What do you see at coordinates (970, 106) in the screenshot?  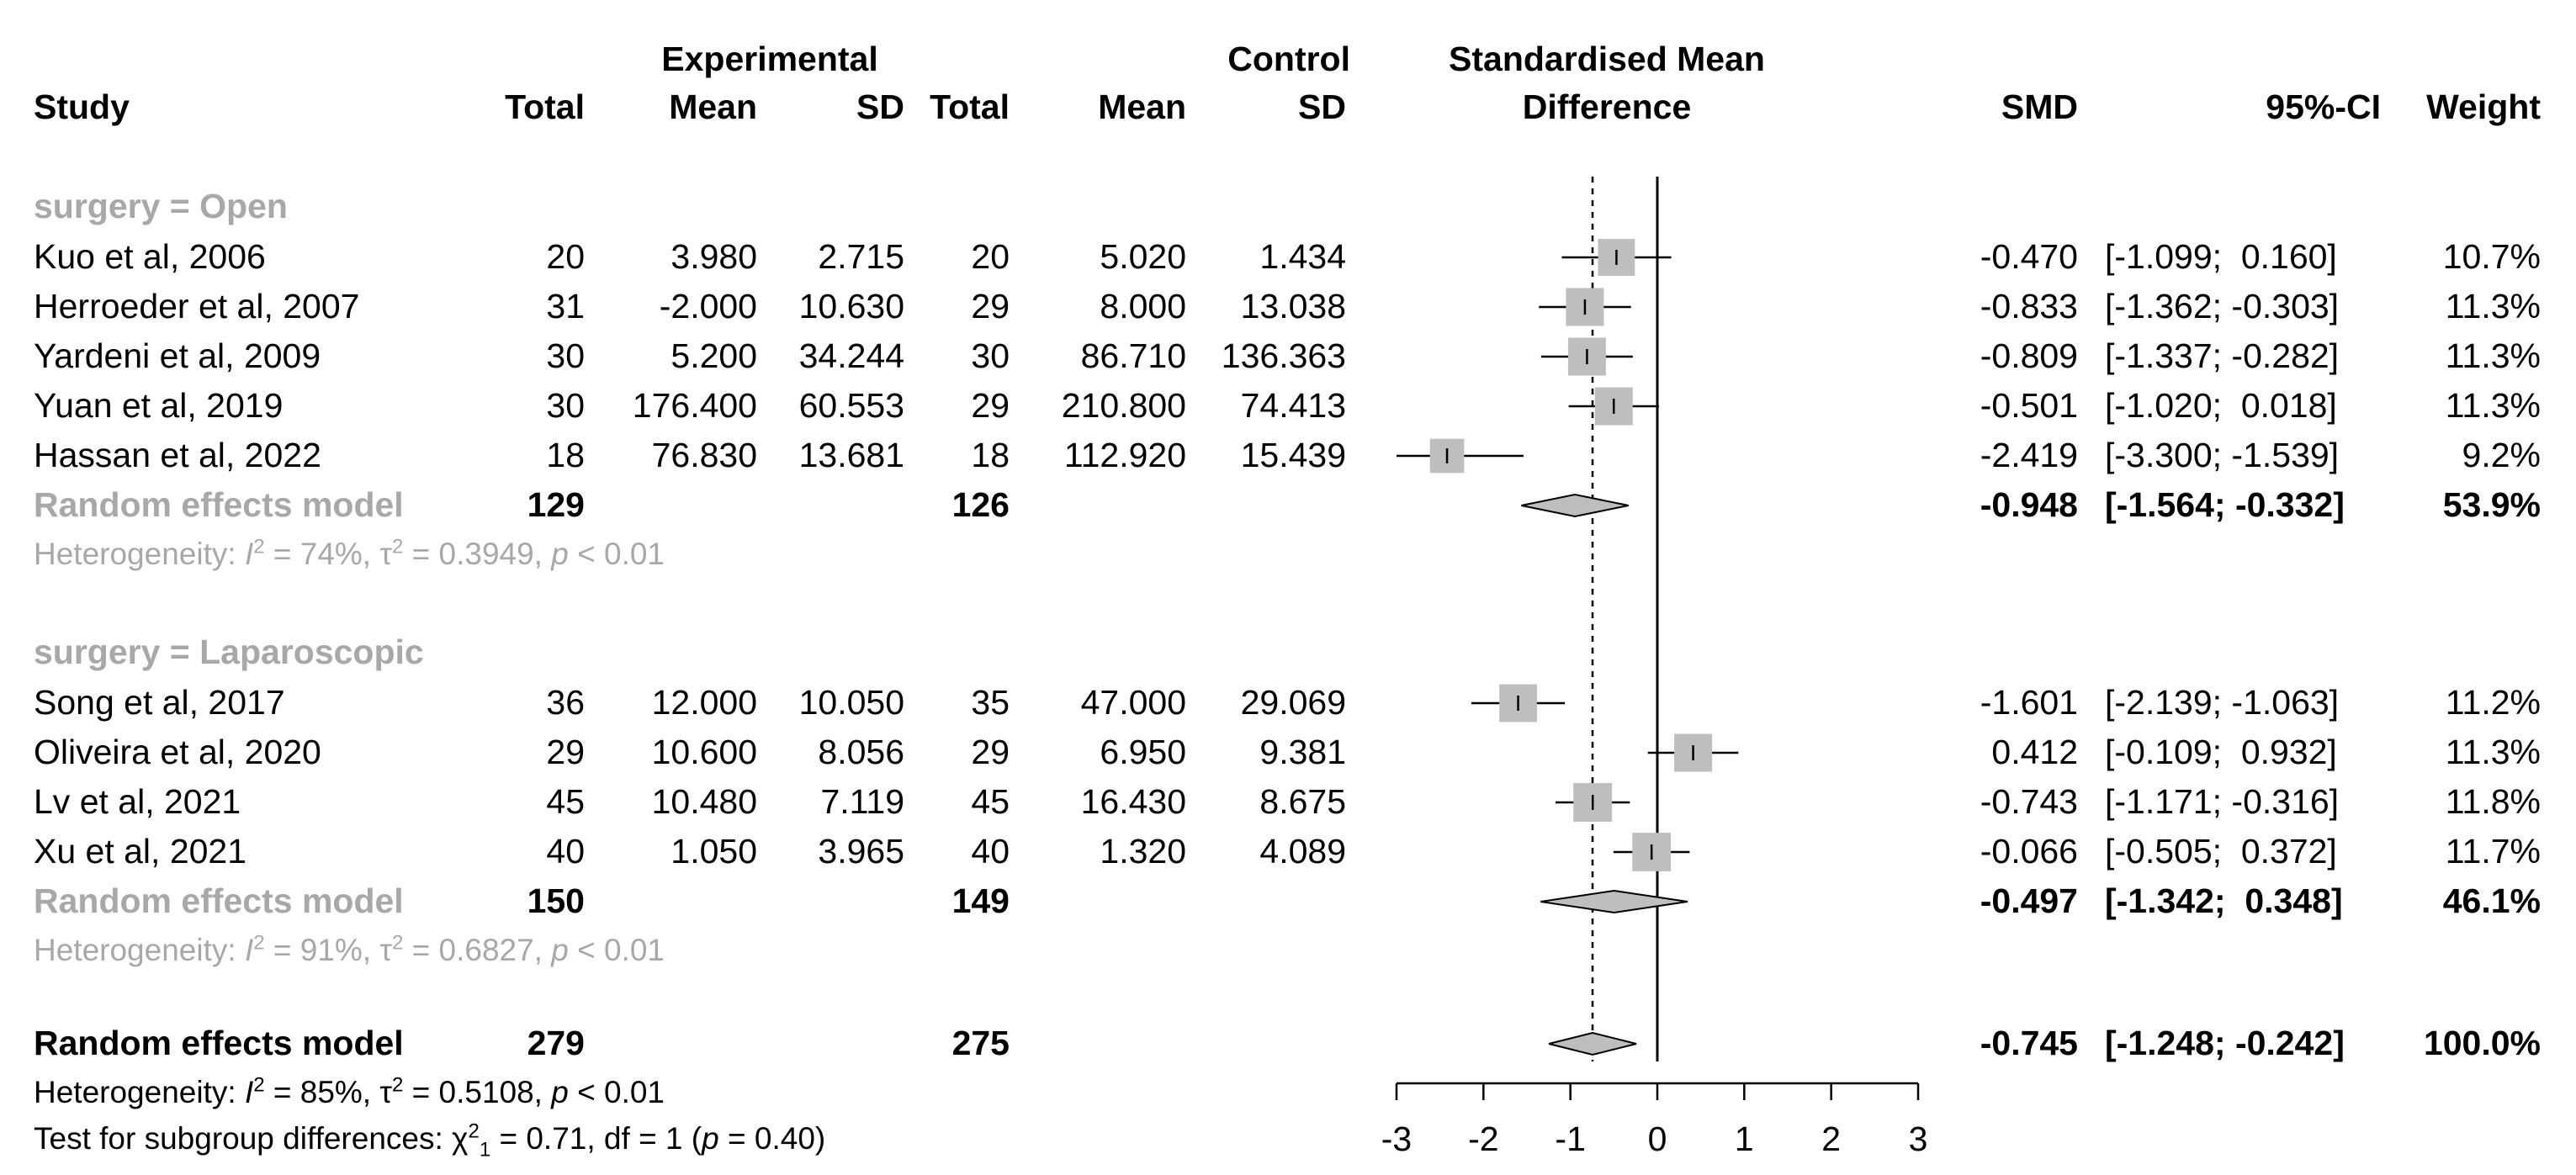 I see `header-total-c: Total` at bounding box center [970, 106].